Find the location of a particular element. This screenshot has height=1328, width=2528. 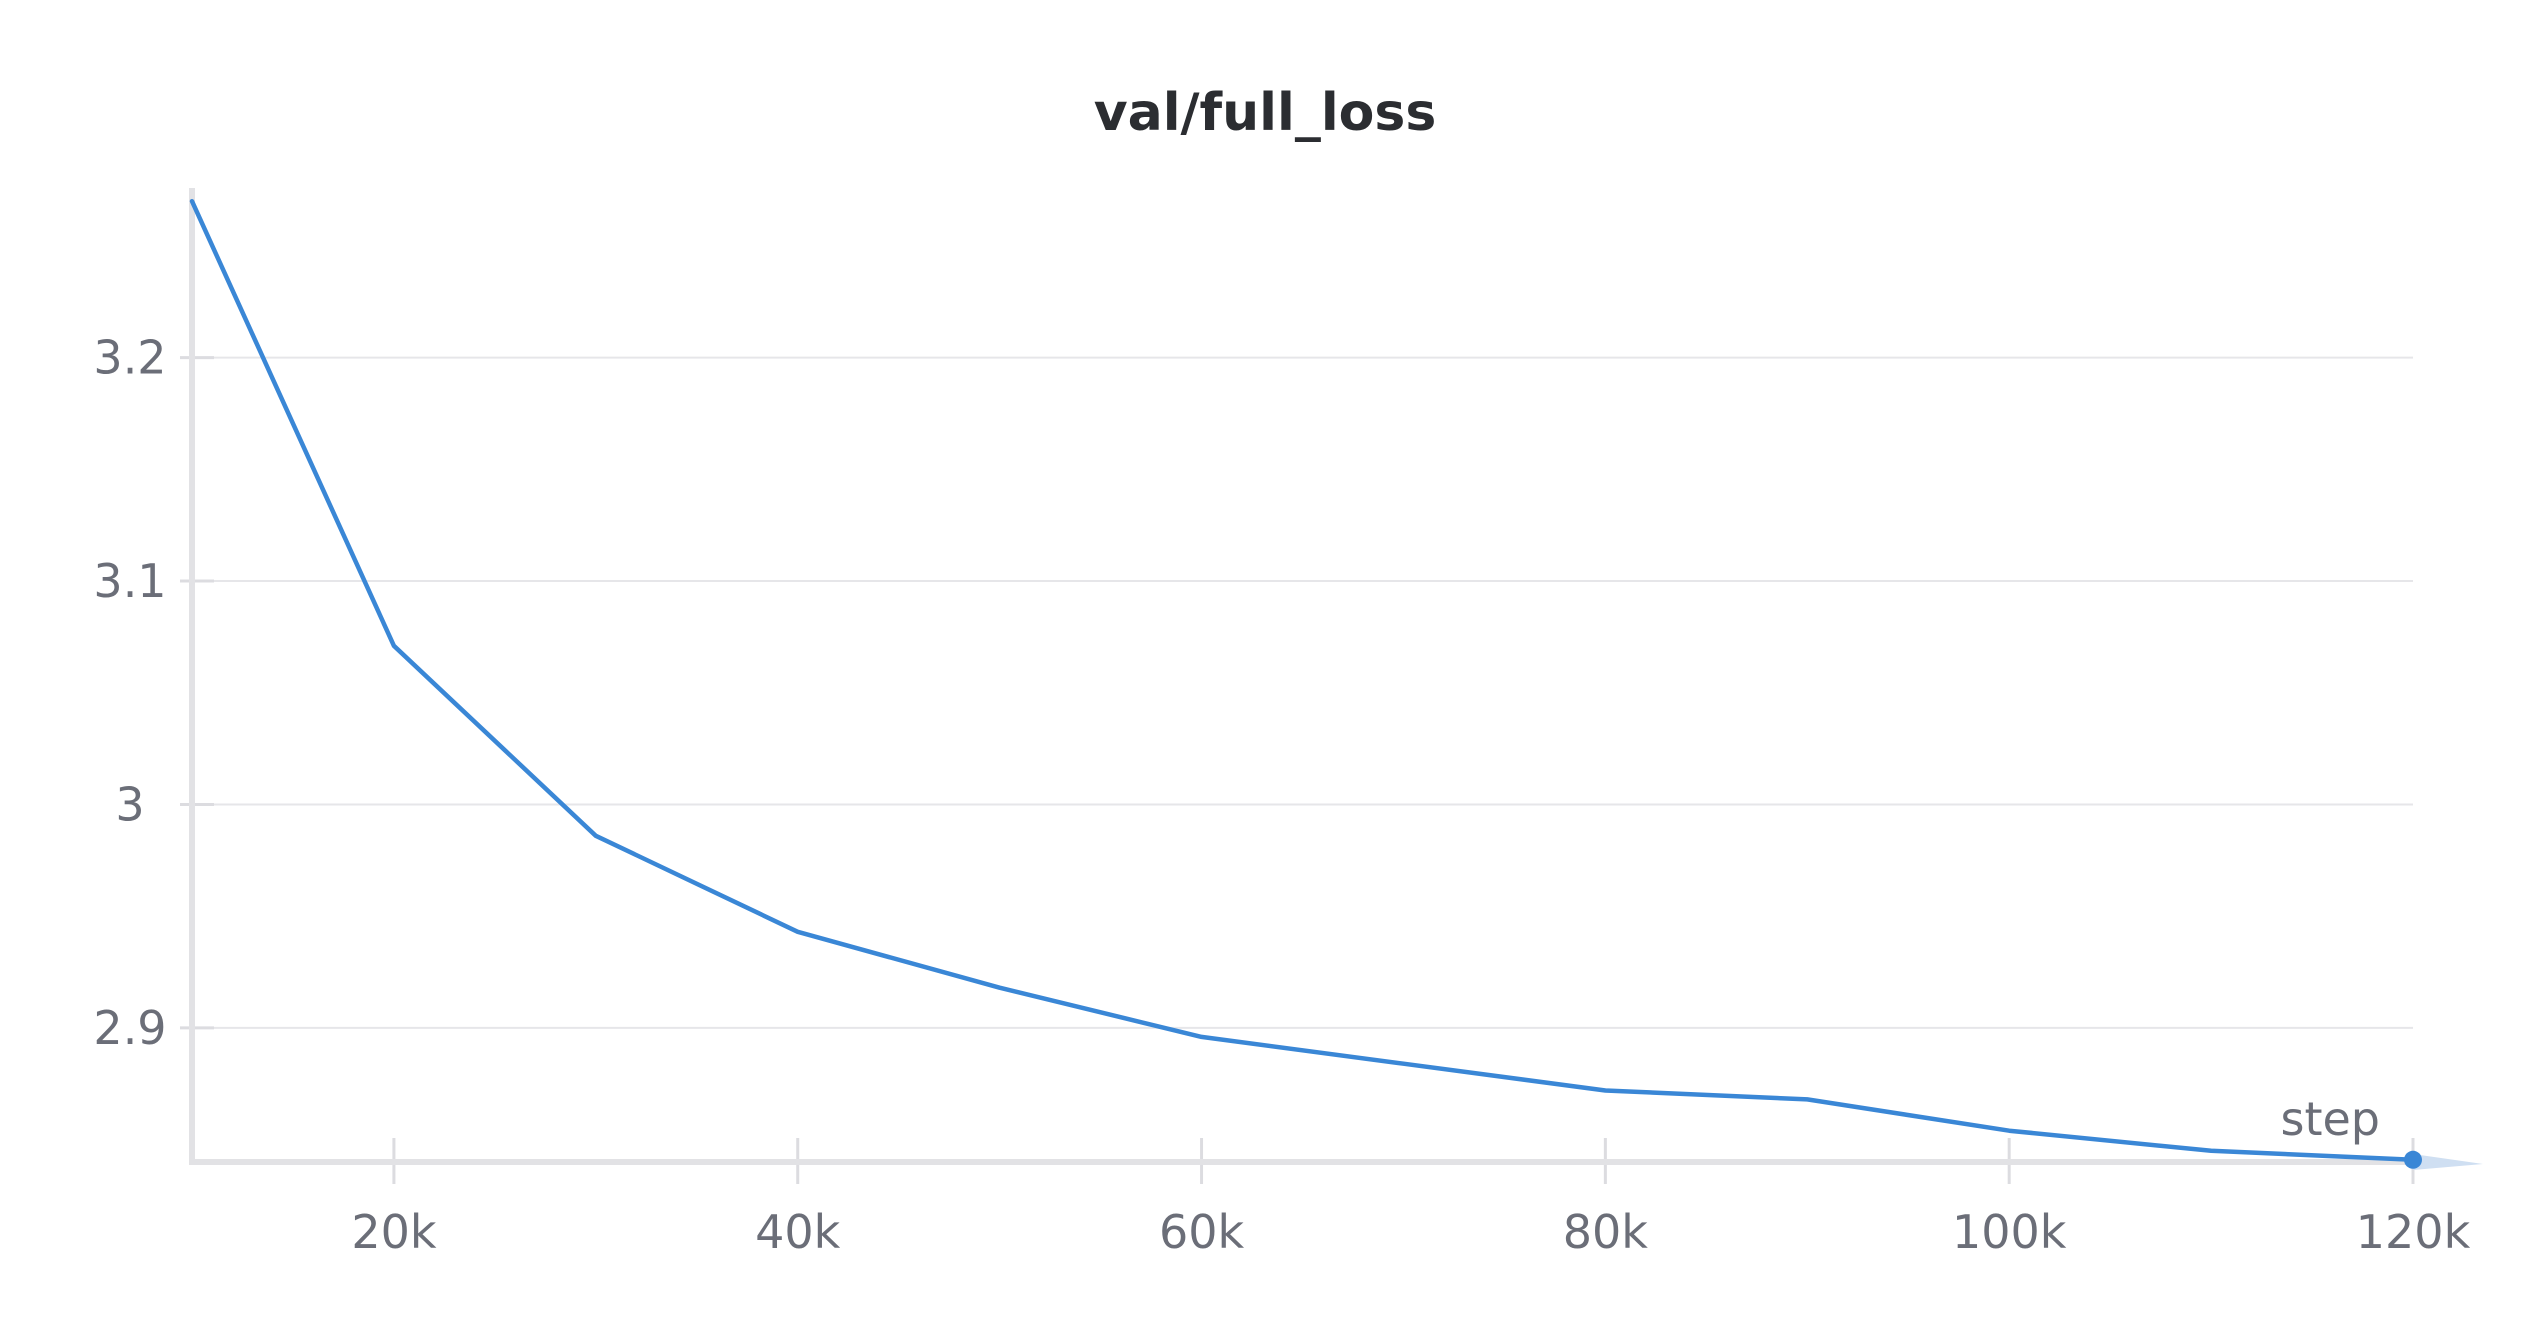

x-tick-label: 120k is located at coordinates (2413, 1232).